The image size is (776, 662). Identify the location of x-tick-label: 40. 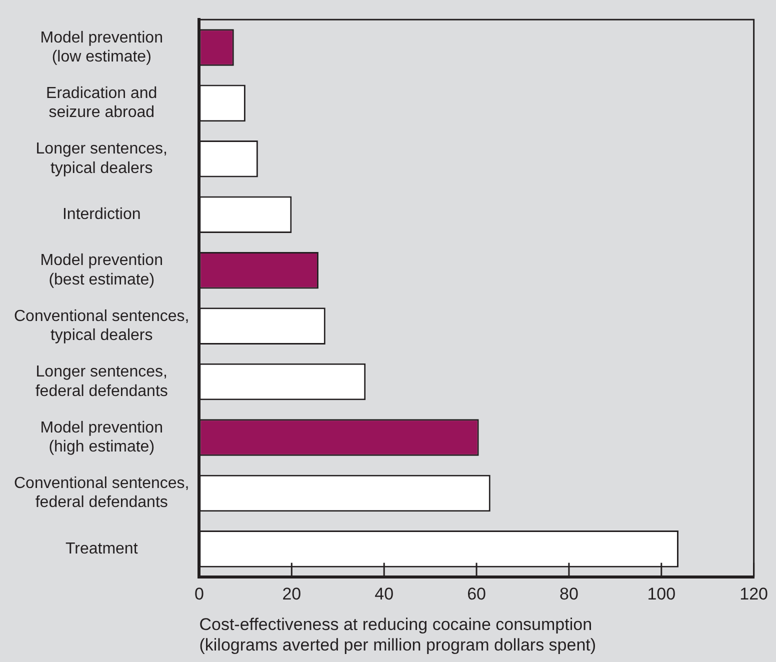
(384, 594).